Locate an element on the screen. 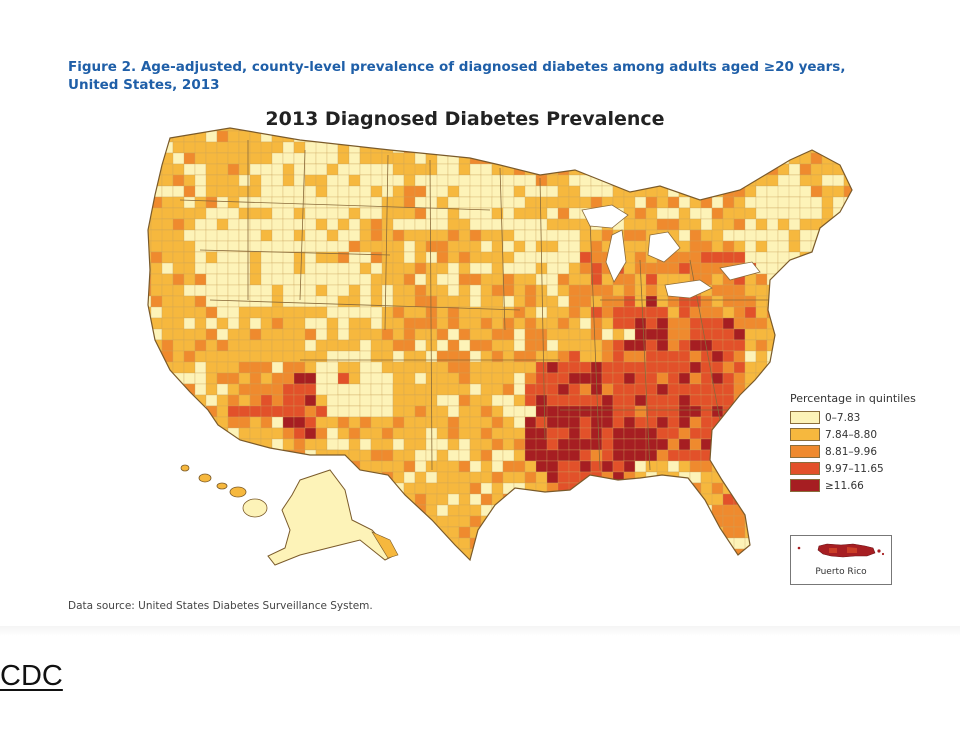  source-link: CDC is located at coordinates (31, 676).